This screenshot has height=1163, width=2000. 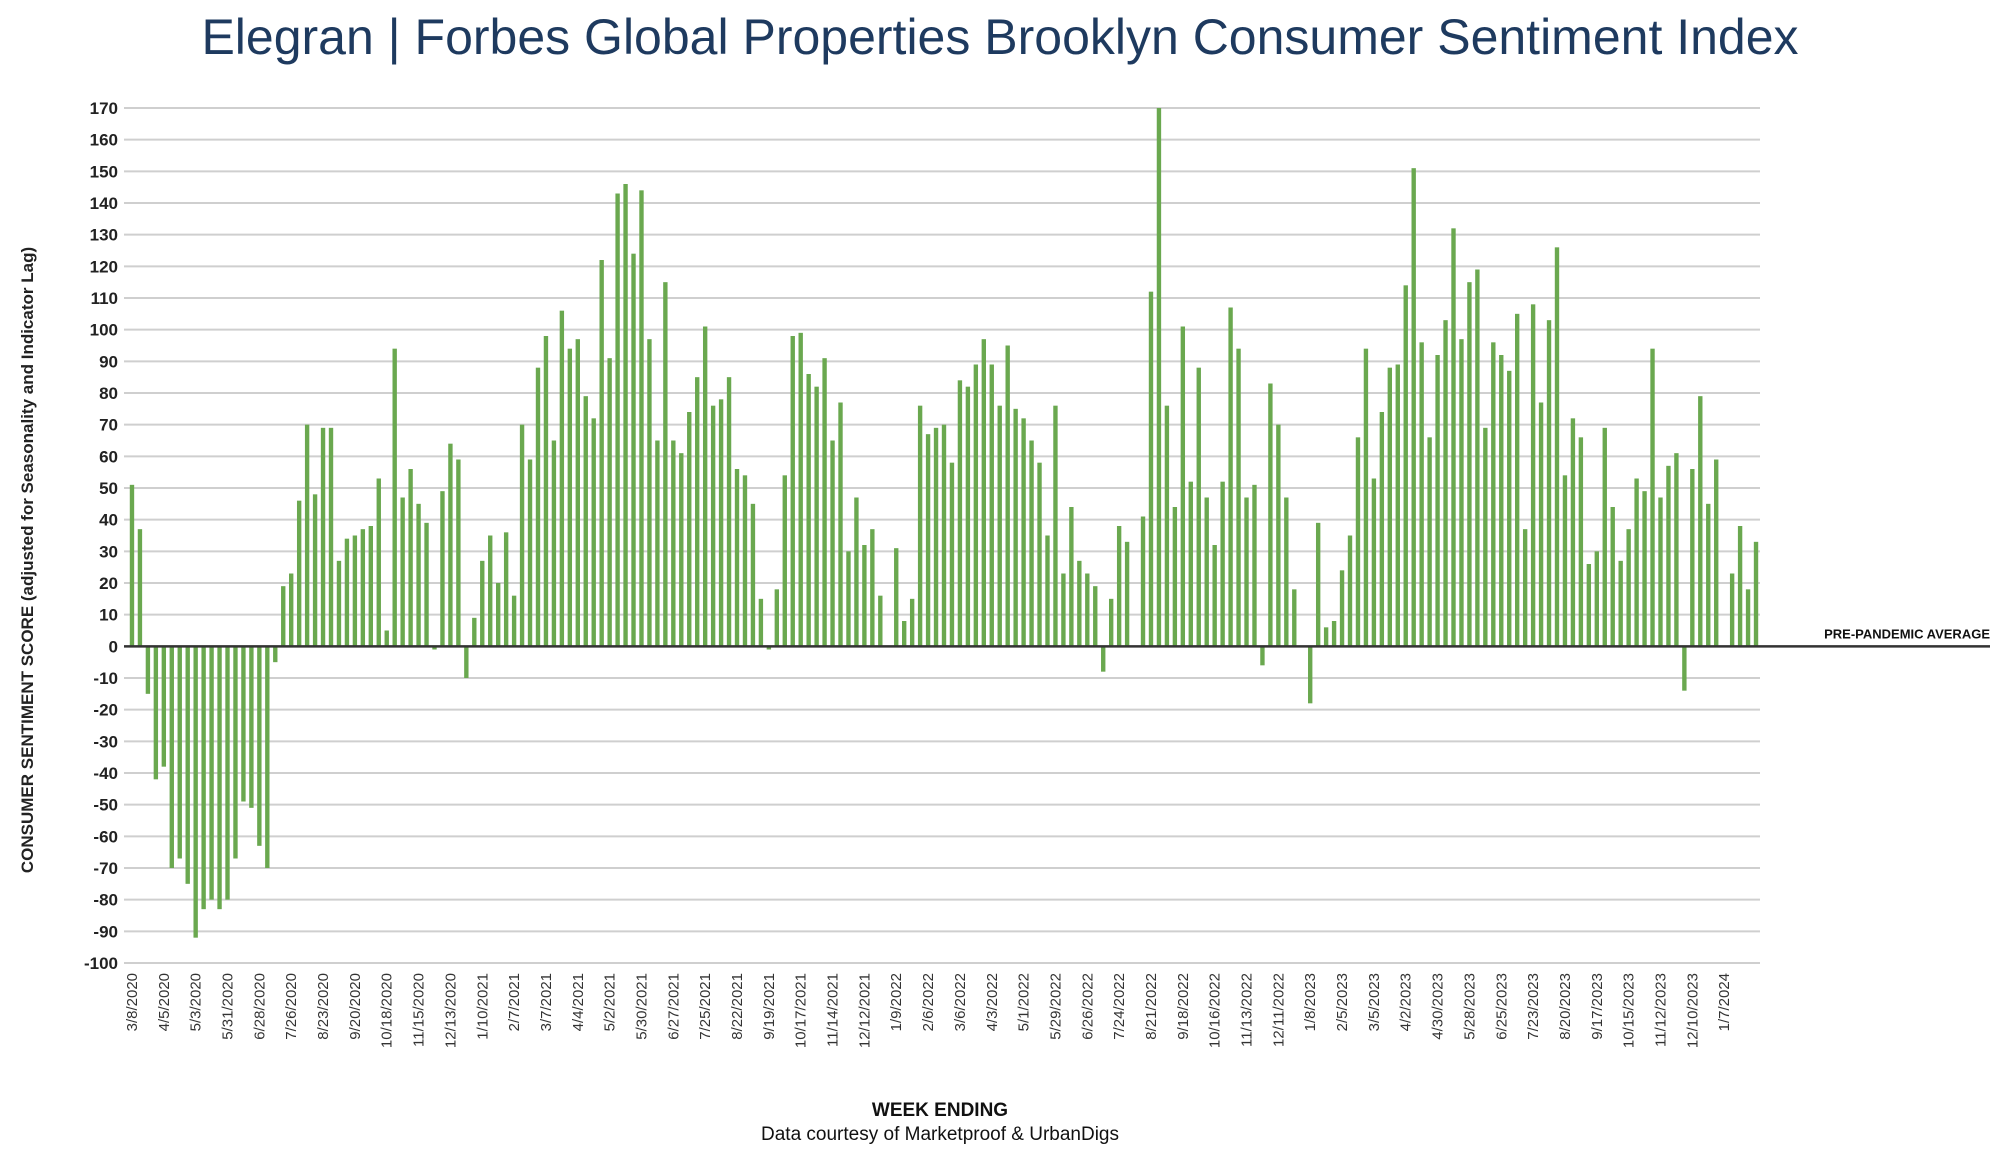 I want to click on x-tick-label: 5/28/2023, so click(x=1469, y=1006).